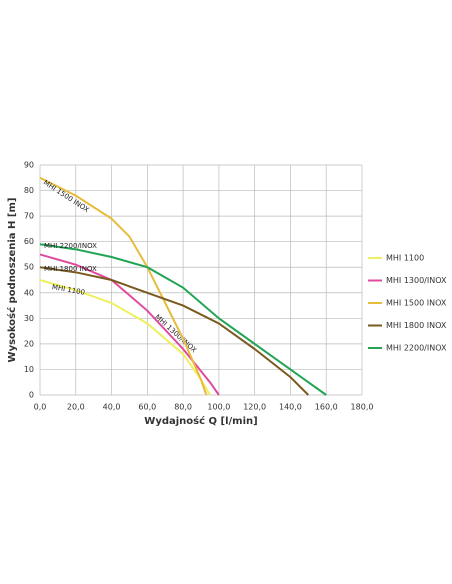  I want to click on x-tick-label: 140,0, so click(290, 407).